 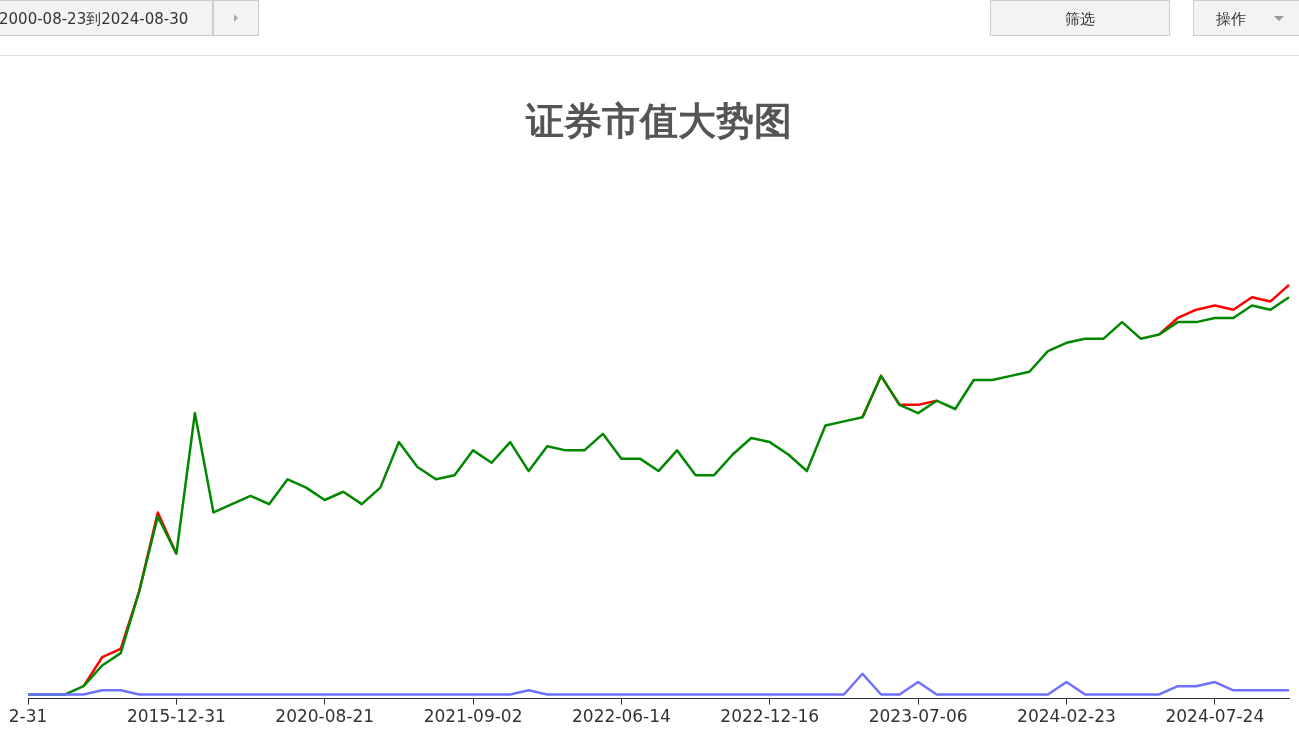 What do you see at coordinates (1246, 18) in the screenshot?
I see `text: 操作` at bounding box center [1246, 18].